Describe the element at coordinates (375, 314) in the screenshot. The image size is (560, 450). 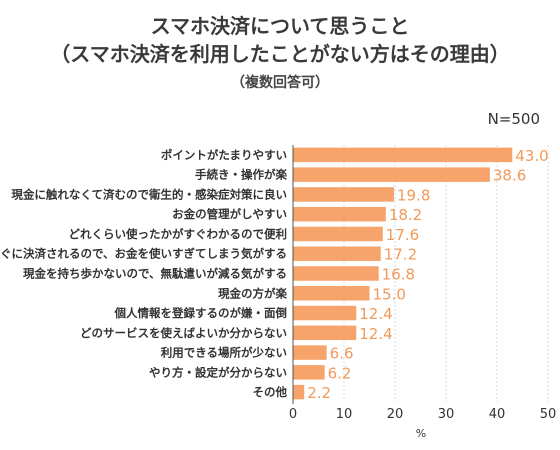
I see `value-label-8: 12.4` at that location.